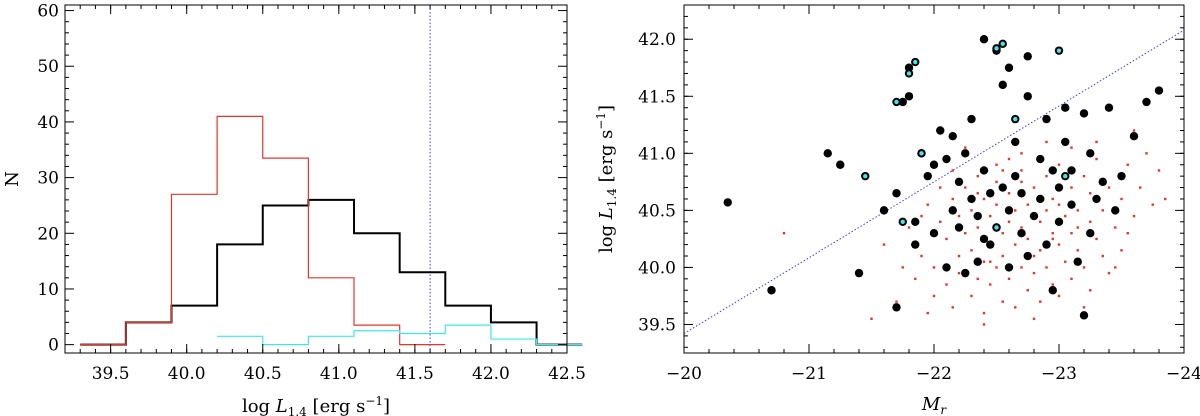  What do you see at coordinates (612, 197) in the screenshot?
I see `y-label-sub: 1.4` at bounding box center [612, 197].